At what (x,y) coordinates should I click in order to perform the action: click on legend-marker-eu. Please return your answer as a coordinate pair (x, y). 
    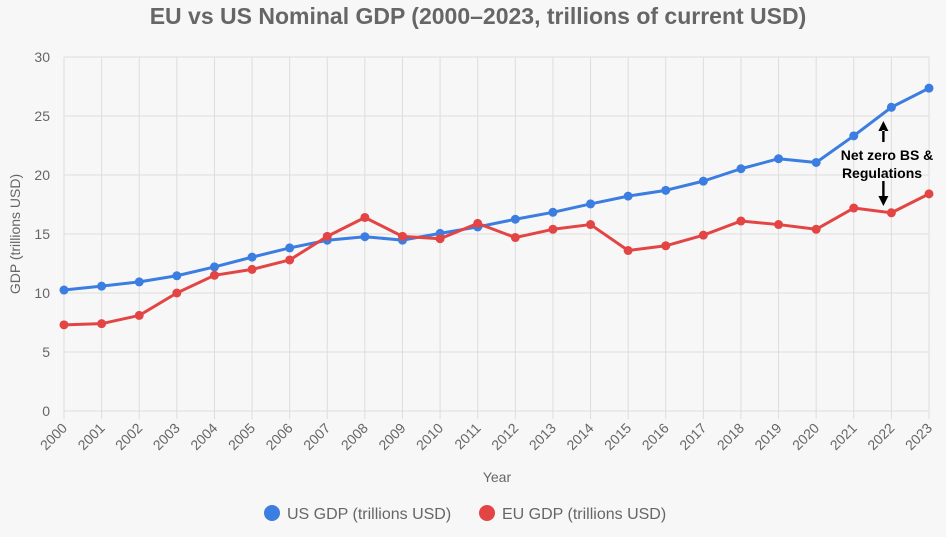
    Looking at the image, I should click on (487, 513).